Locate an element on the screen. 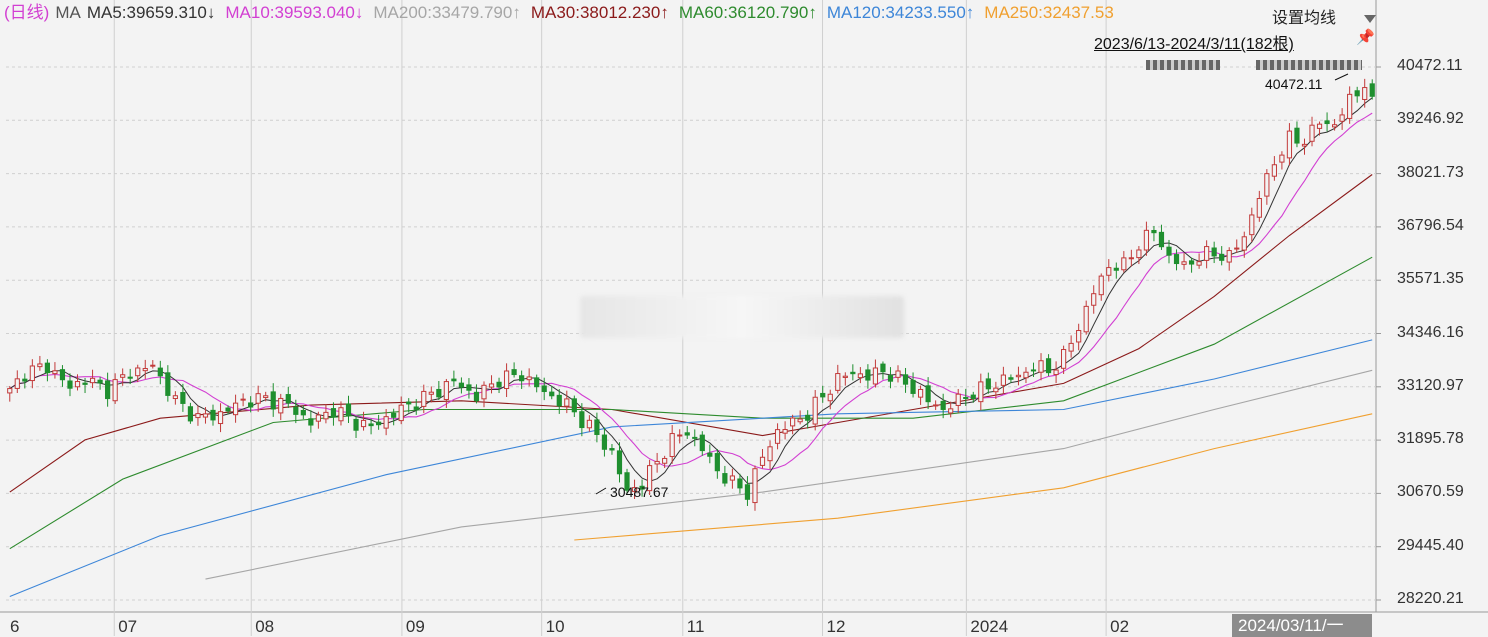 The image size is (1488, 637). triangle-down-icon is located at coordinates (1370, 19).